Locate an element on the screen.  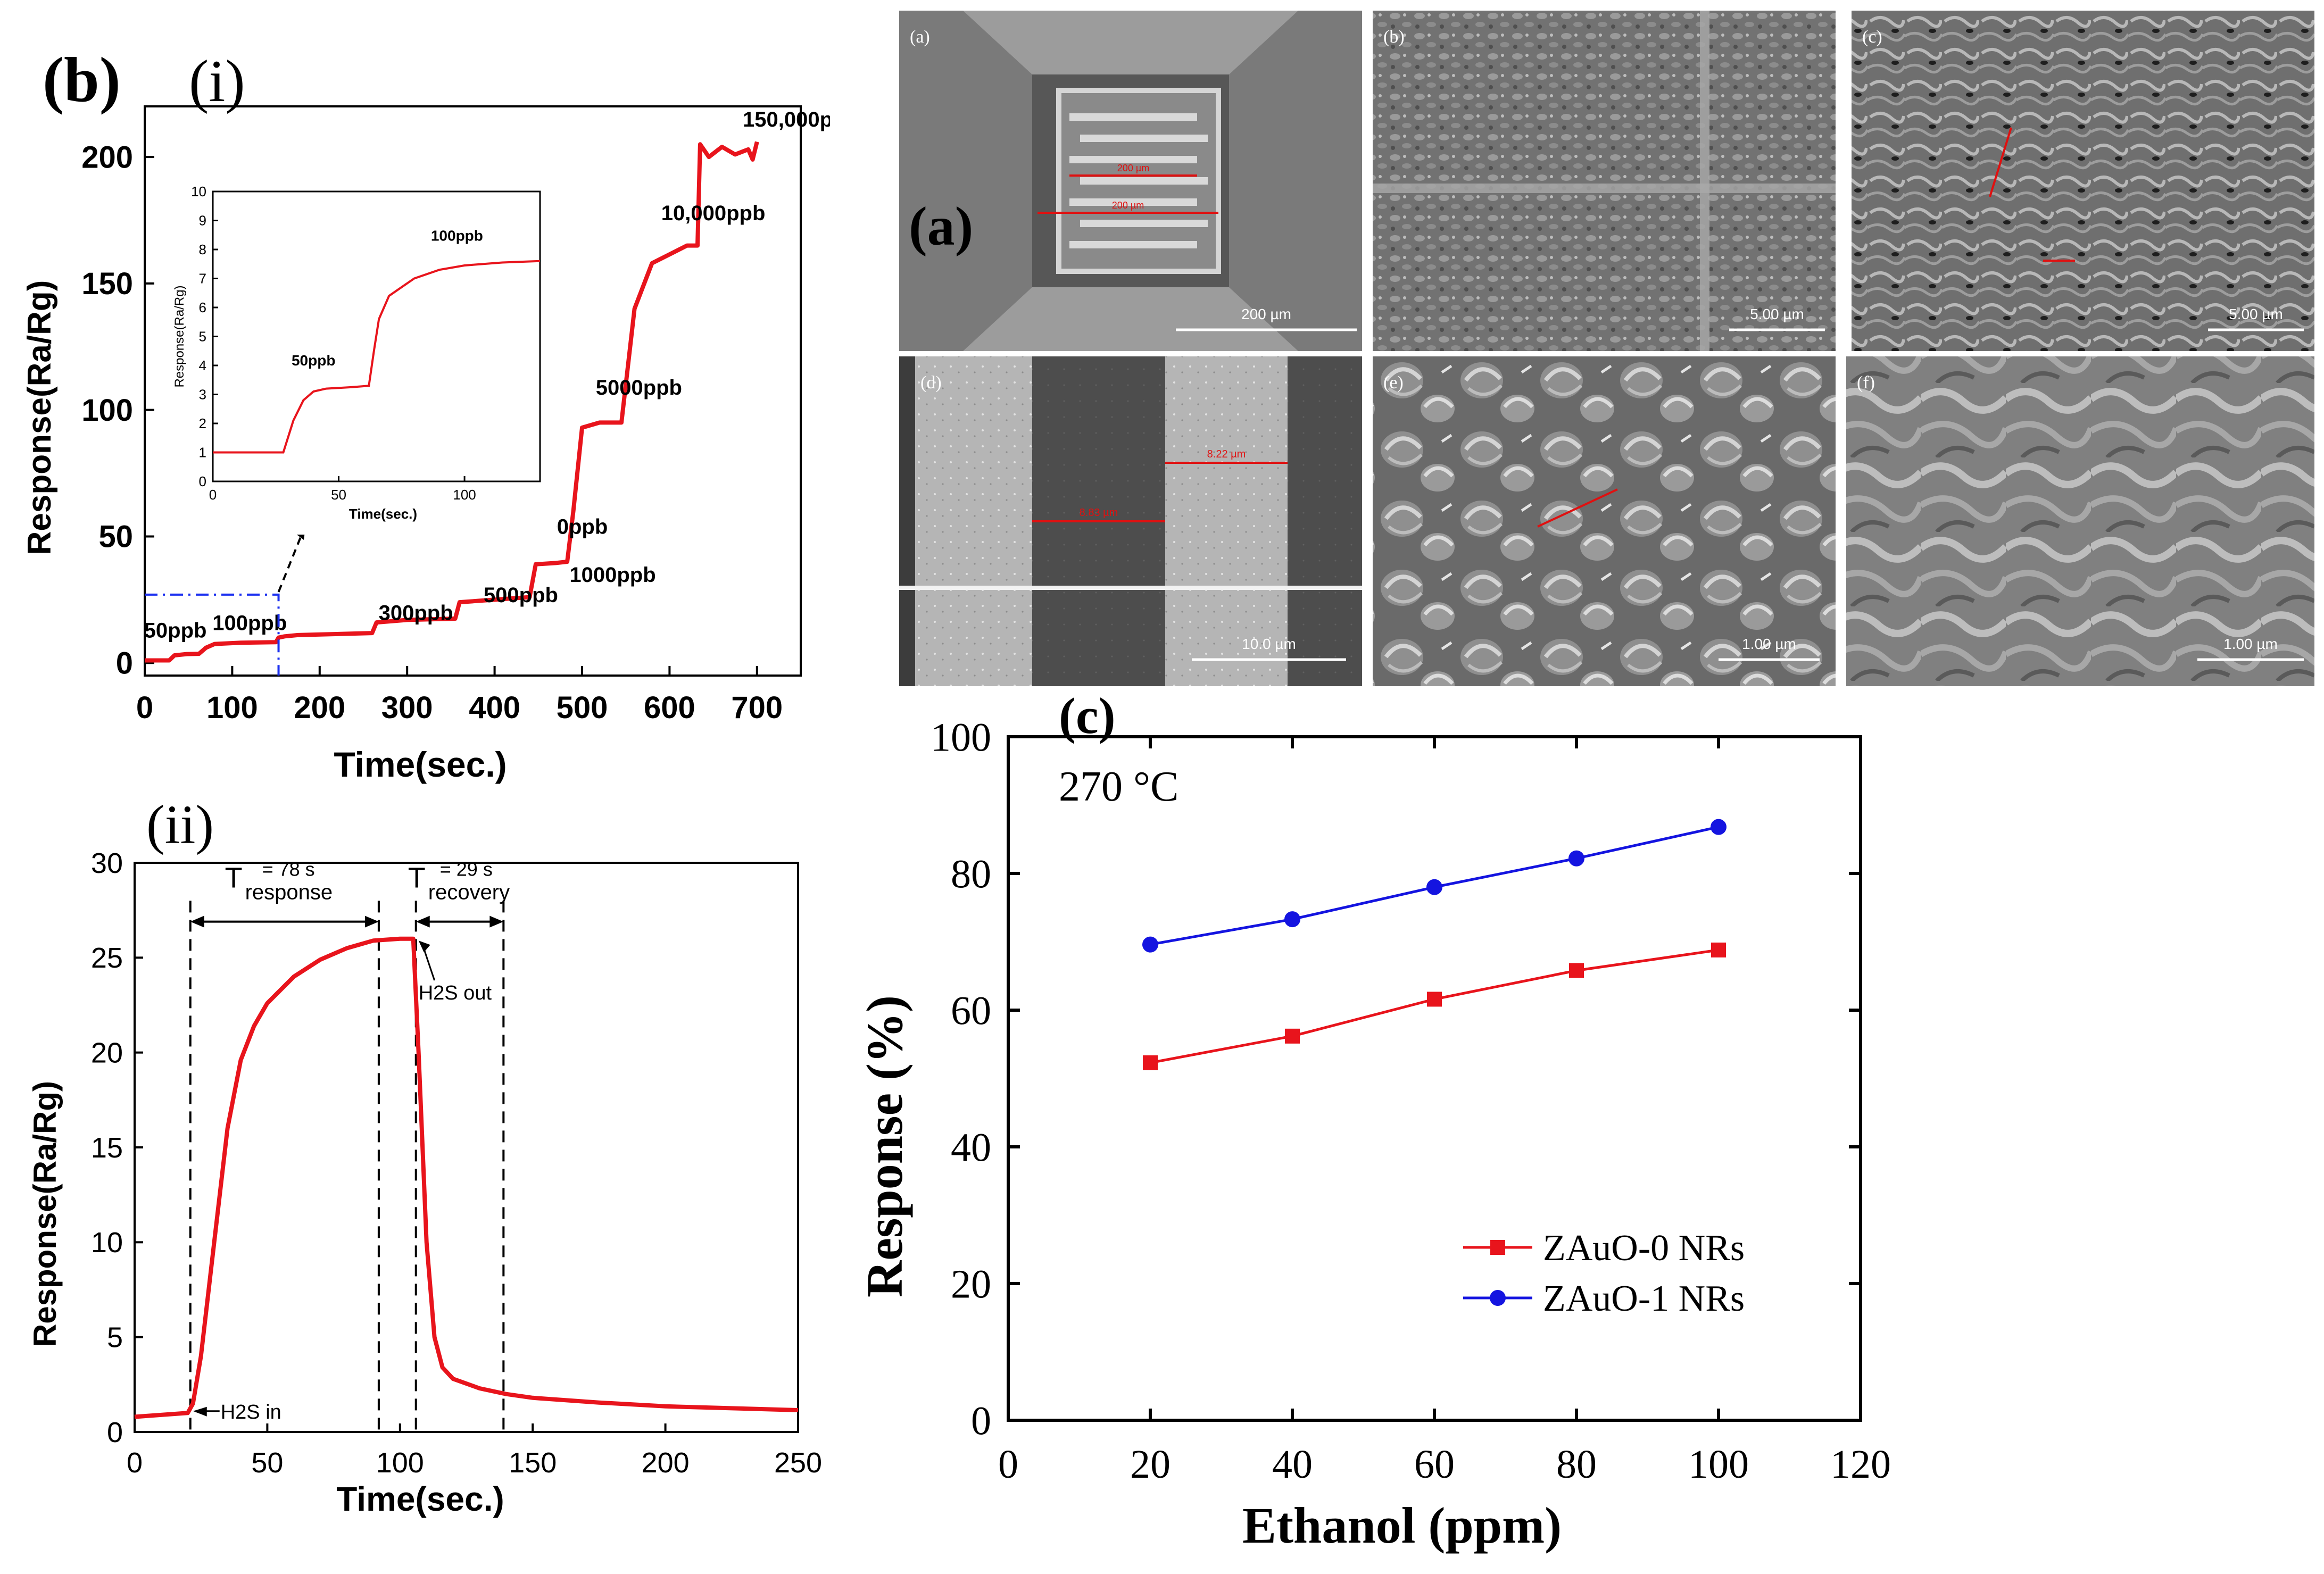
time-markers is located at coordinates (347, 1166).